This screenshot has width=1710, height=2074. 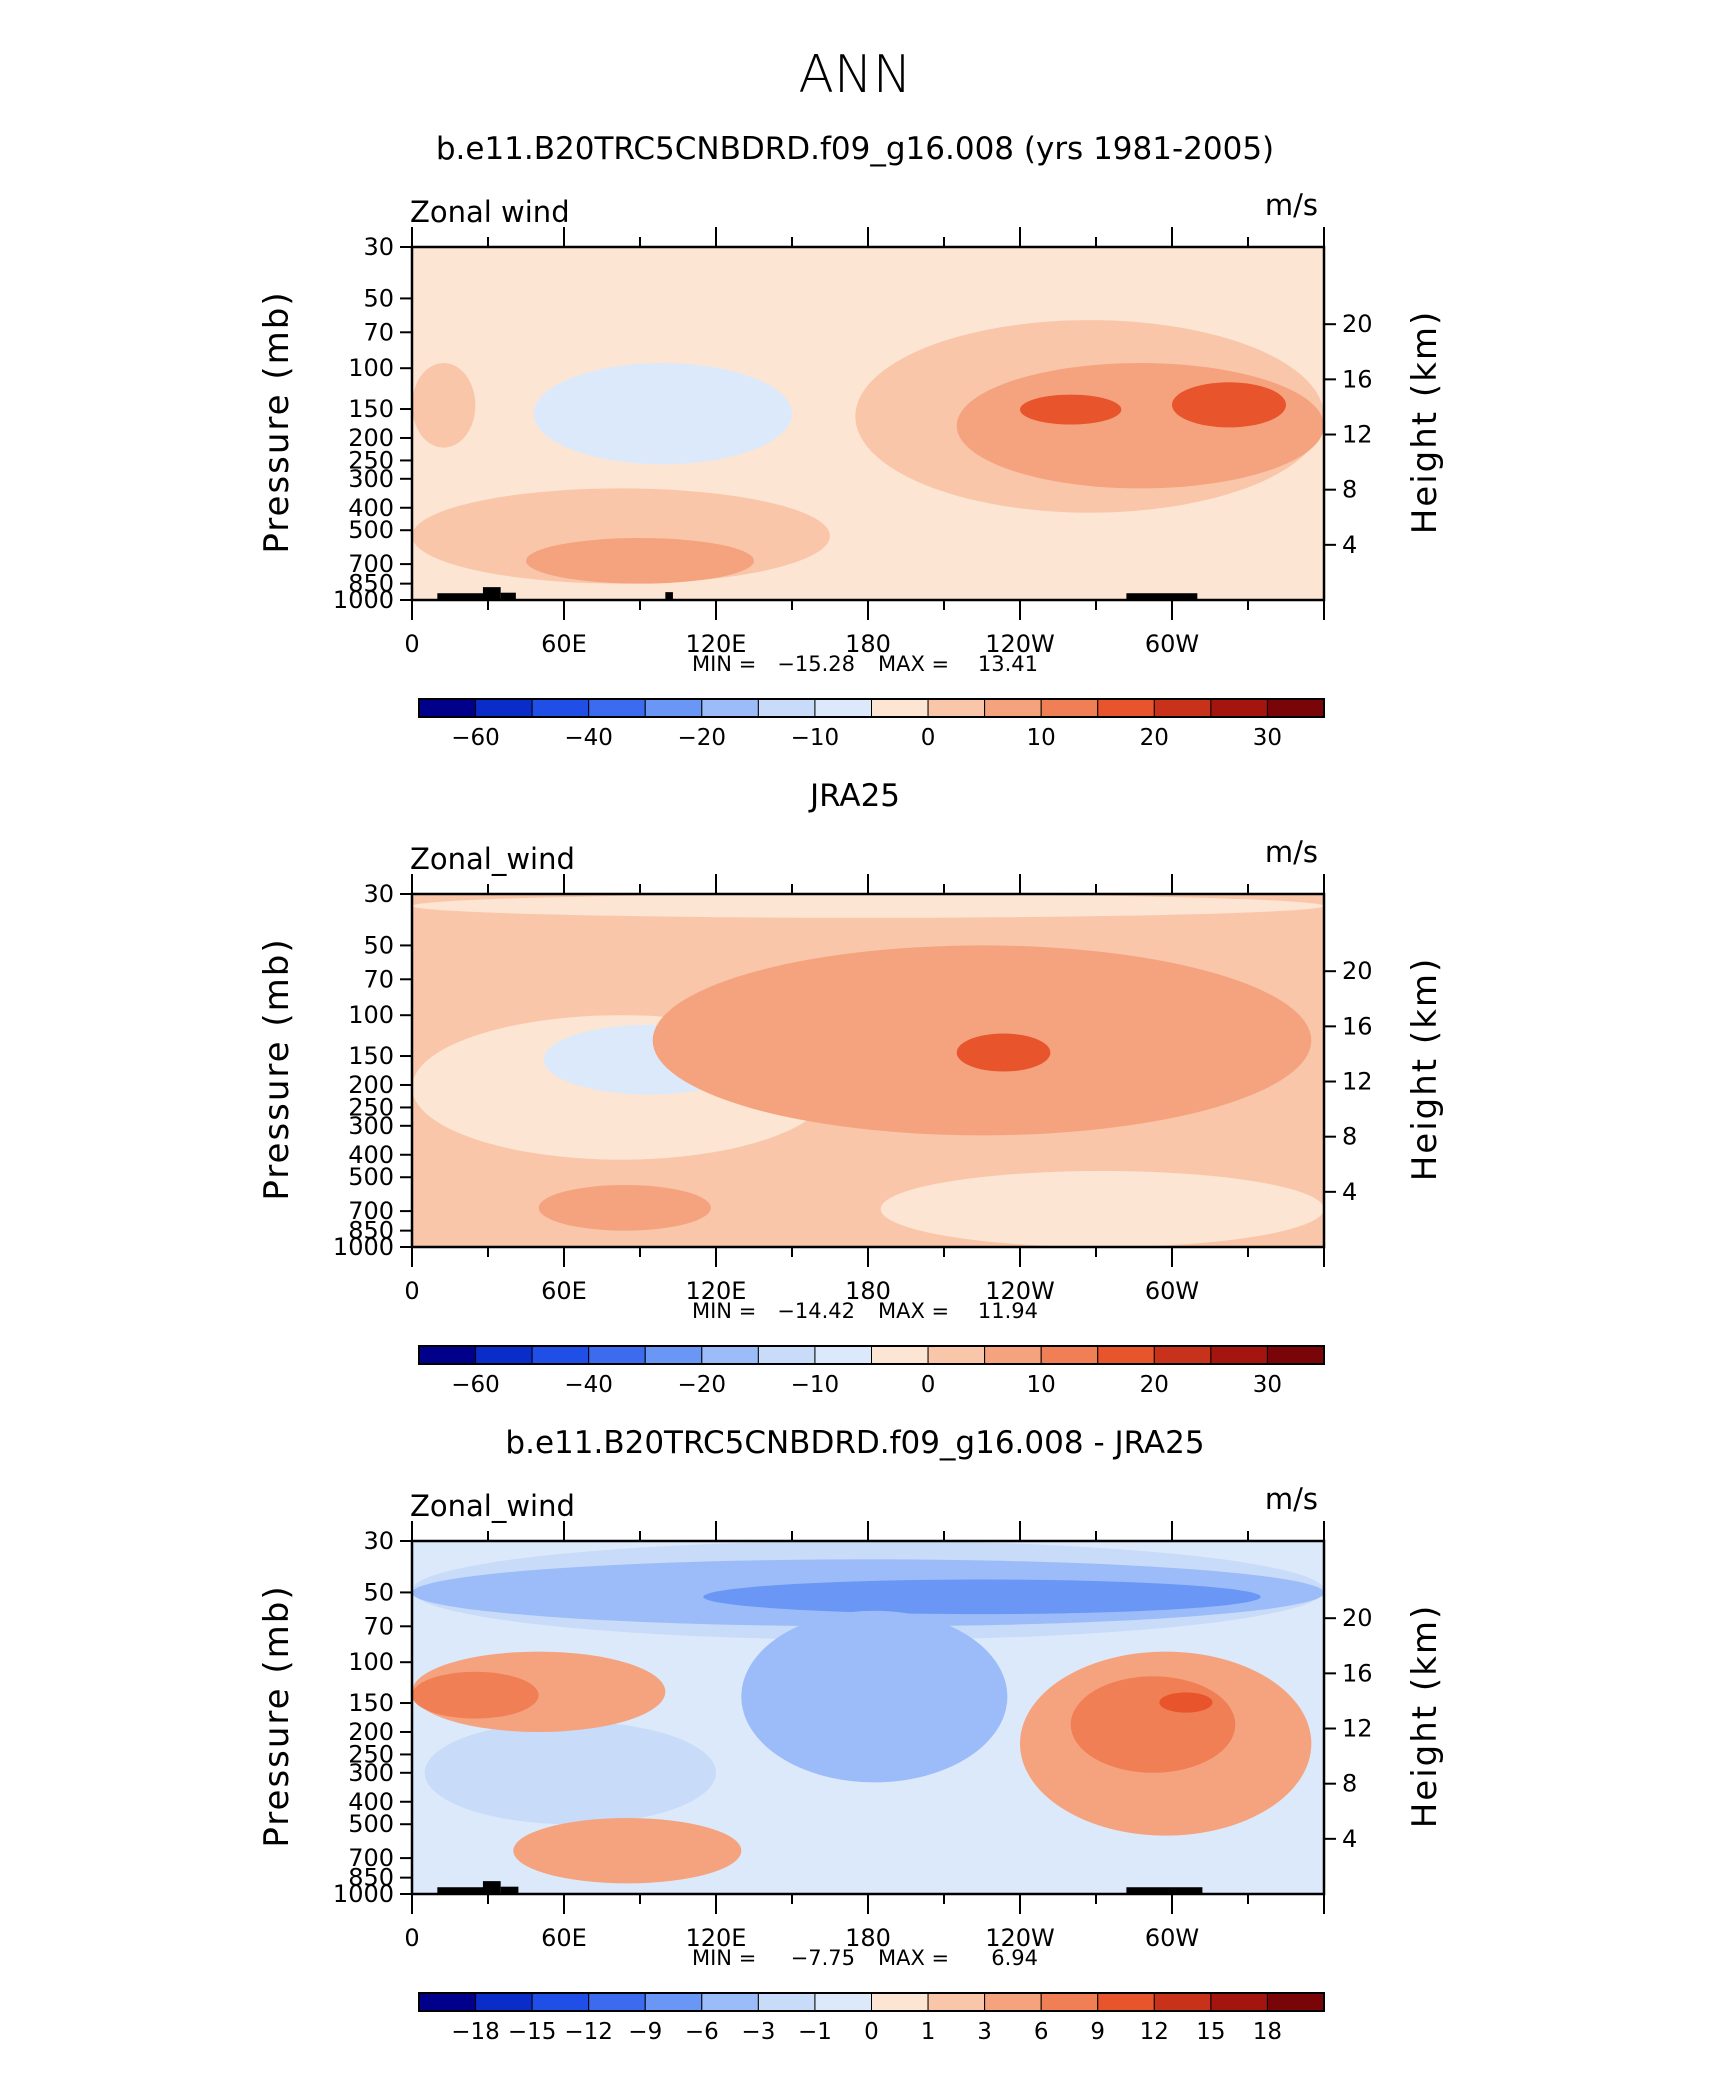 I want to click on max-value: 6.94, so click(x=1014, y=1958).